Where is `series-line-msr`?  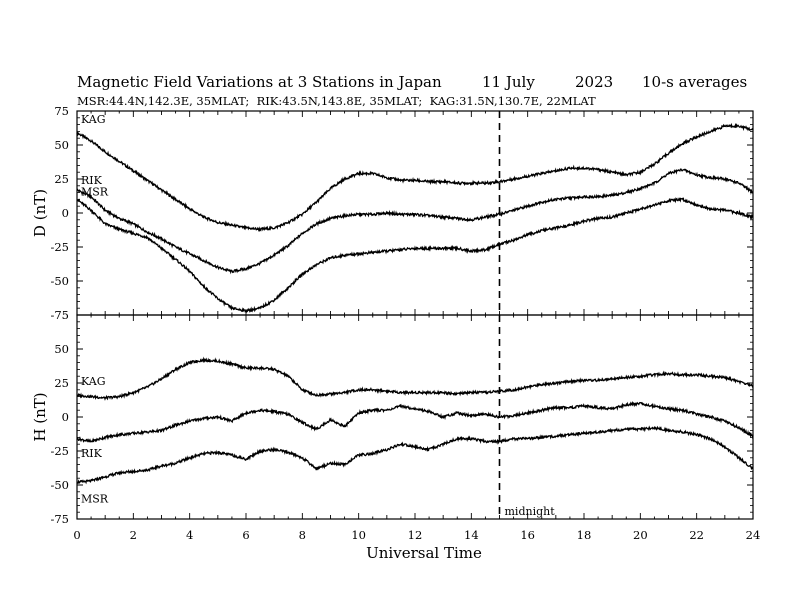 series-line-msr is located at coordinates (415, 455).